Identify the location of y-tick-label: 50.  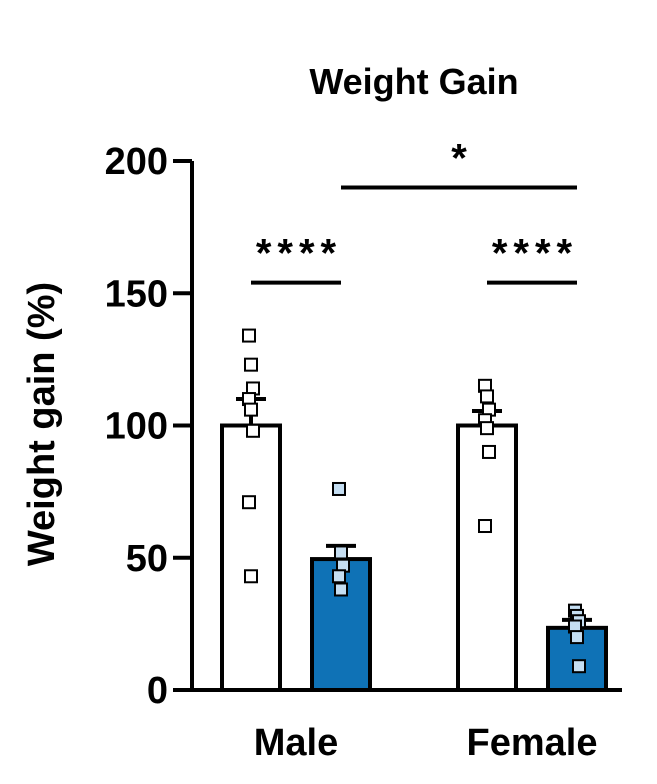
(147, 559).